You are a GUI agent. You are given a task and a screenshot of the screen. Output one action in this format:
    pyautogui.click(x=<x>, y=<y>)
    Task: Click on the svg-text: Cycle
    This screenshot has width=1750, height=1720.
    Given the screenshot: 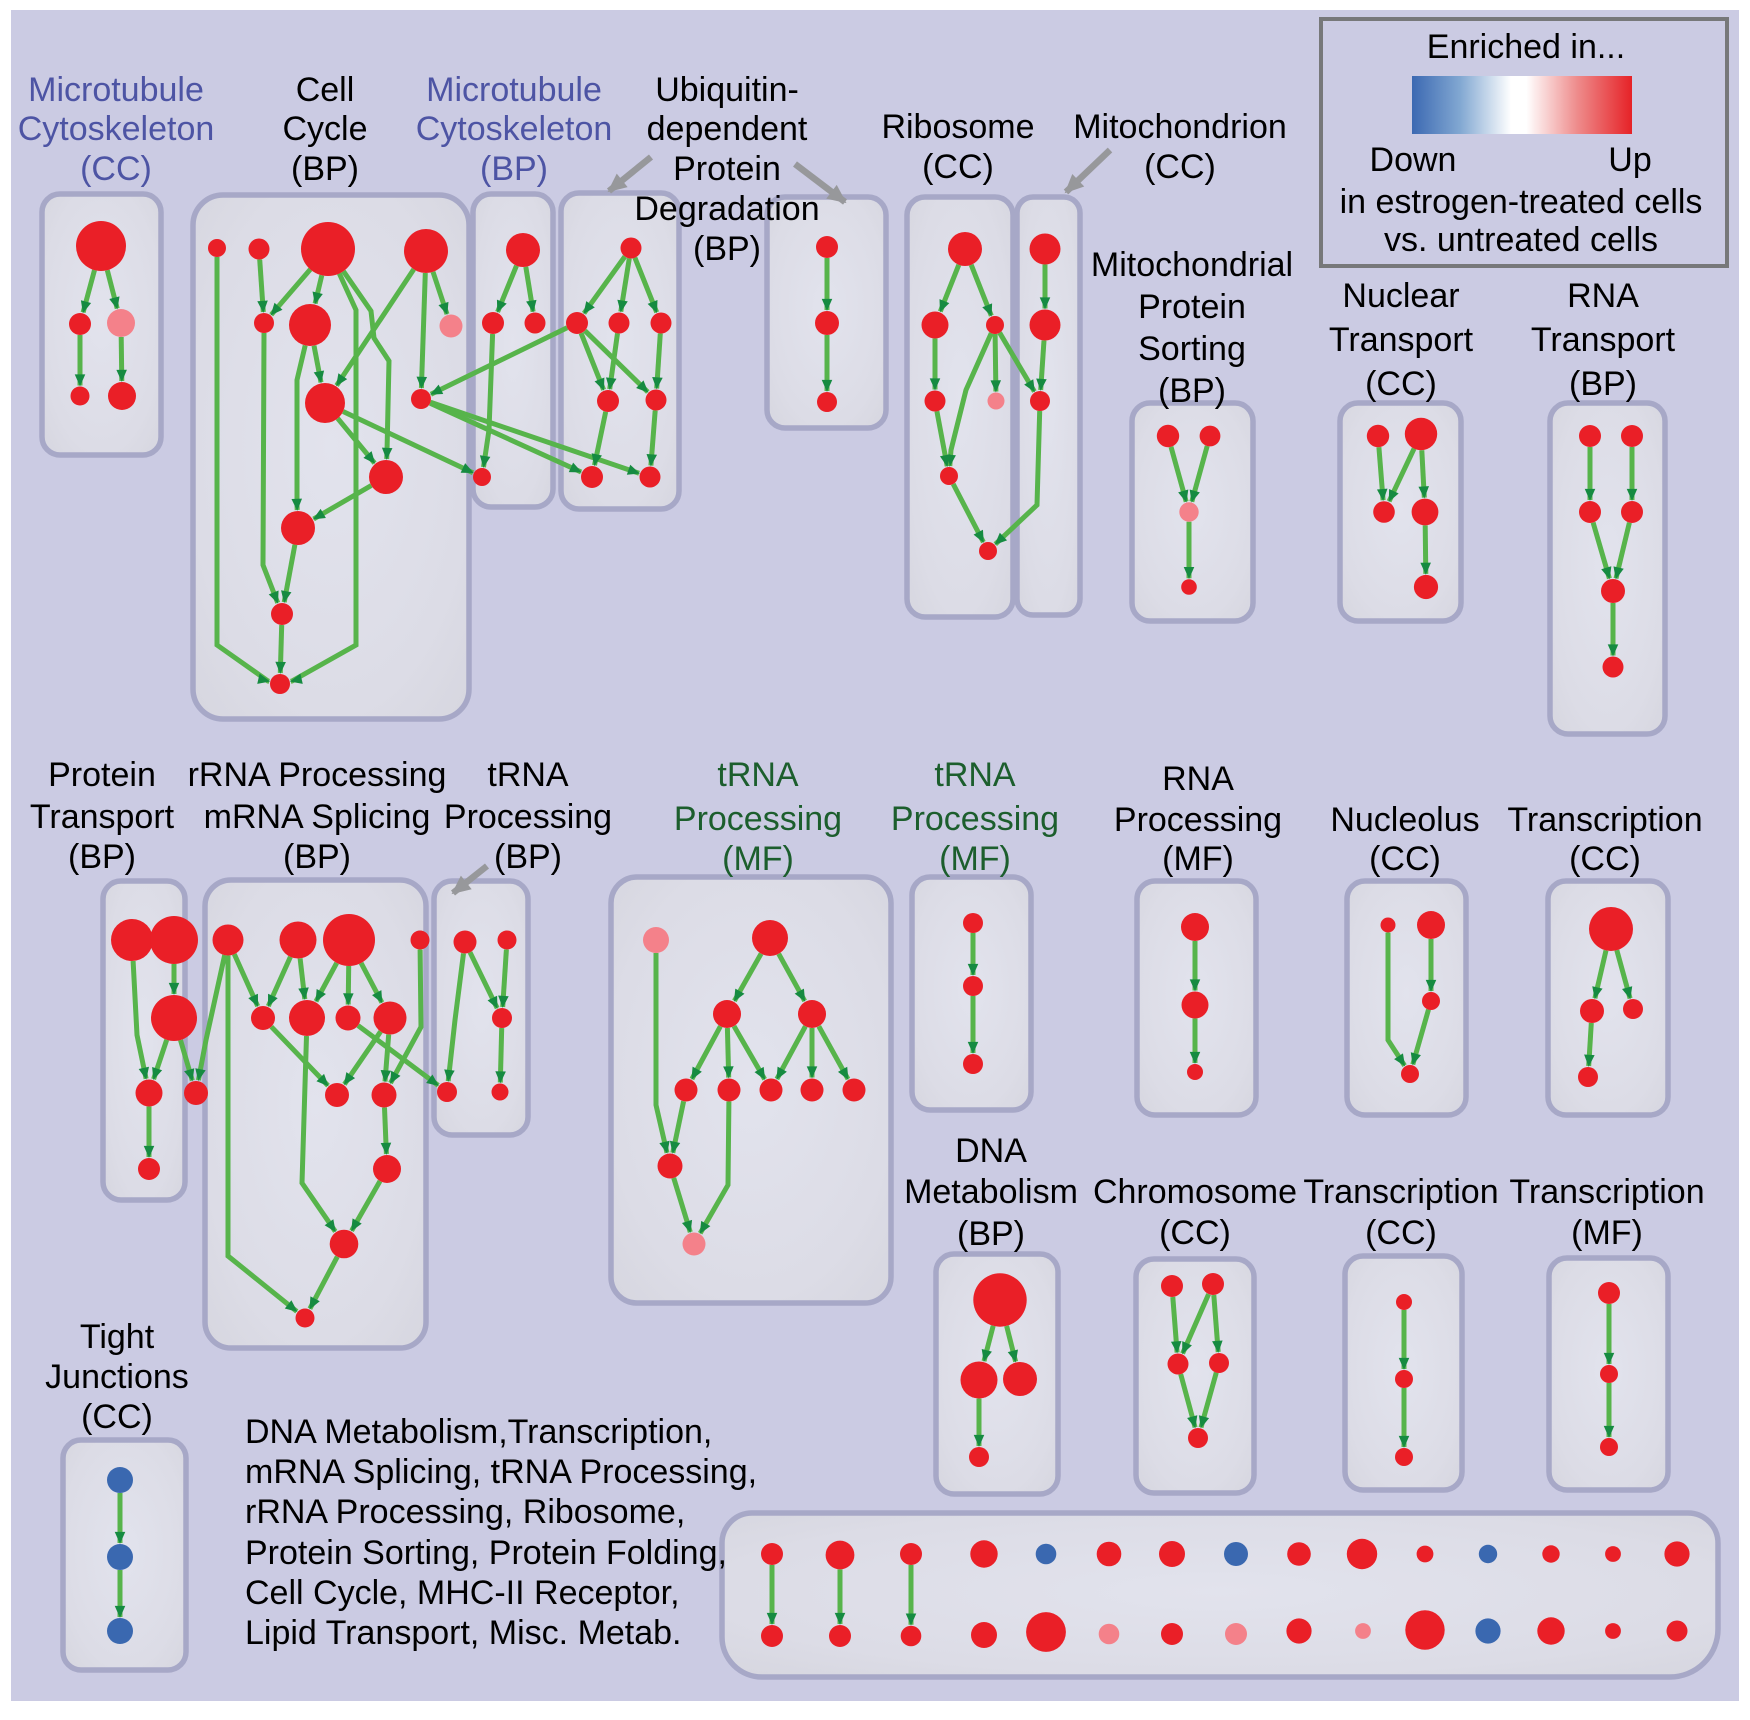 What is the action you would take?
    pyautogui.click(x=324, y=129)
    